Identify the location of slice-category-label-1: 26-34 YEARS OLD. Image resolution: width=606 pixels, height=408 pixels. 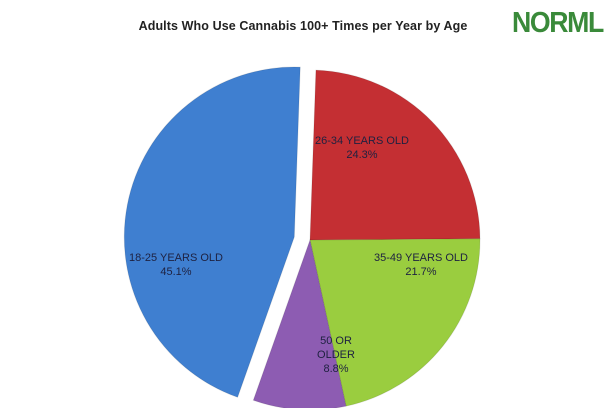
(362, 141).